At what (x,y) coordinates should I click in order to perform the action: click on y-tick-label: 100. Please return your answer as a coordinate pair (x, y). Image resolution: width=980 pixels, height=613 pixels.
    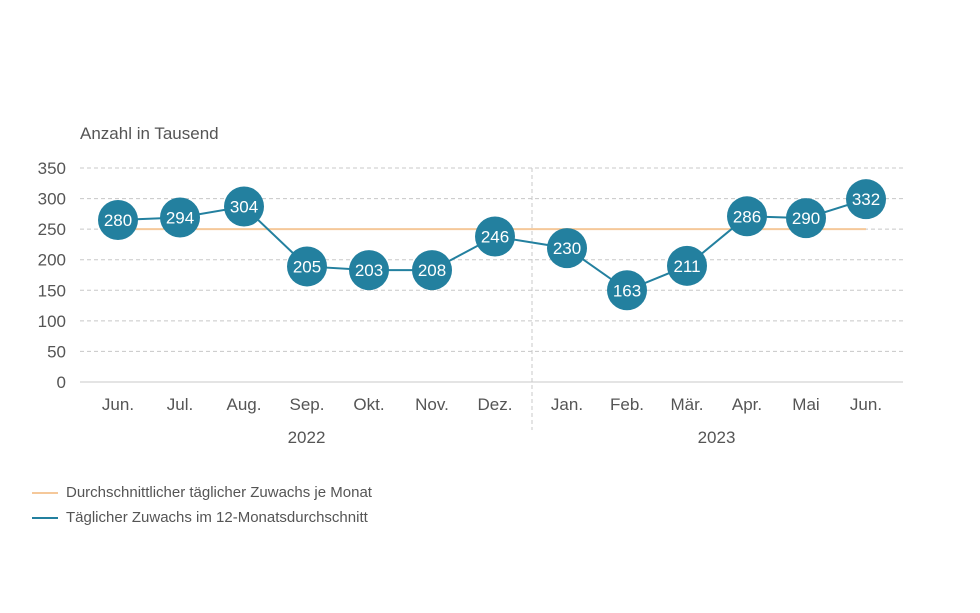
    Looking at the image, I should click on (52, 321).